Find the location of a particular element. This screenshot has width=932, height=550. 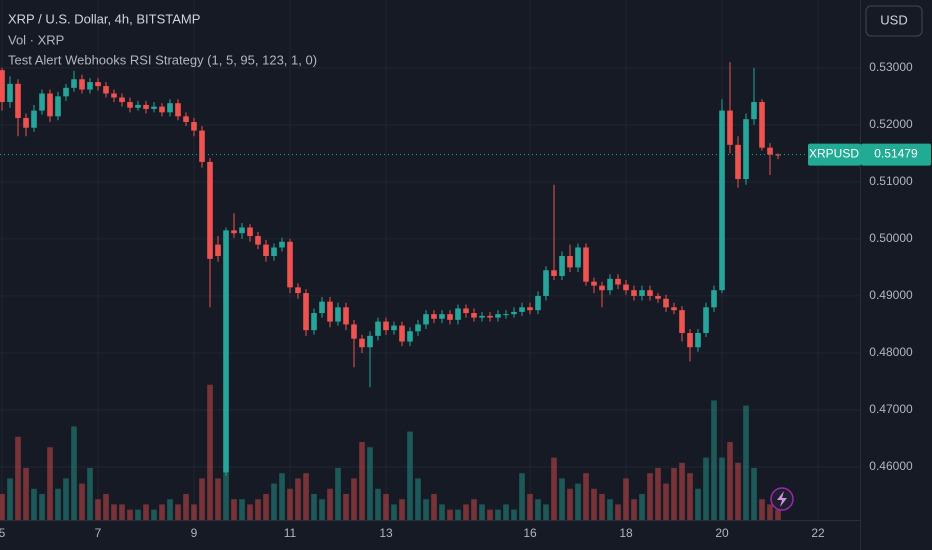

symbol-tag: XRPUSD is located at coordinates (834, 154).